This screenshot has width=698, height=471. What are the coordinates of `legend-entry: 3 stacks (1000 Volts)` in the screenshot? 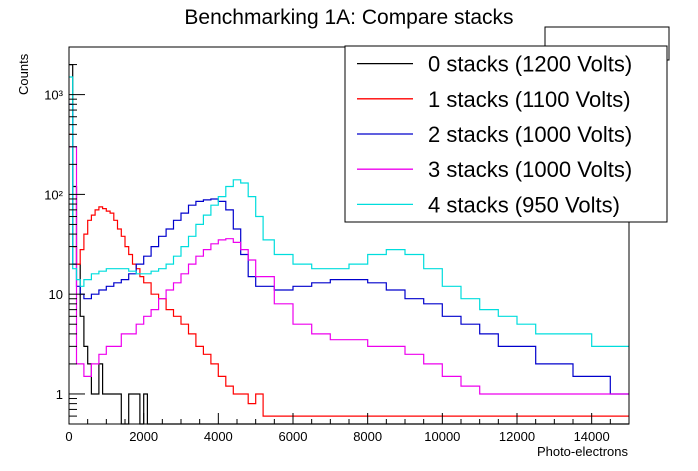 It's located at (530, 169).